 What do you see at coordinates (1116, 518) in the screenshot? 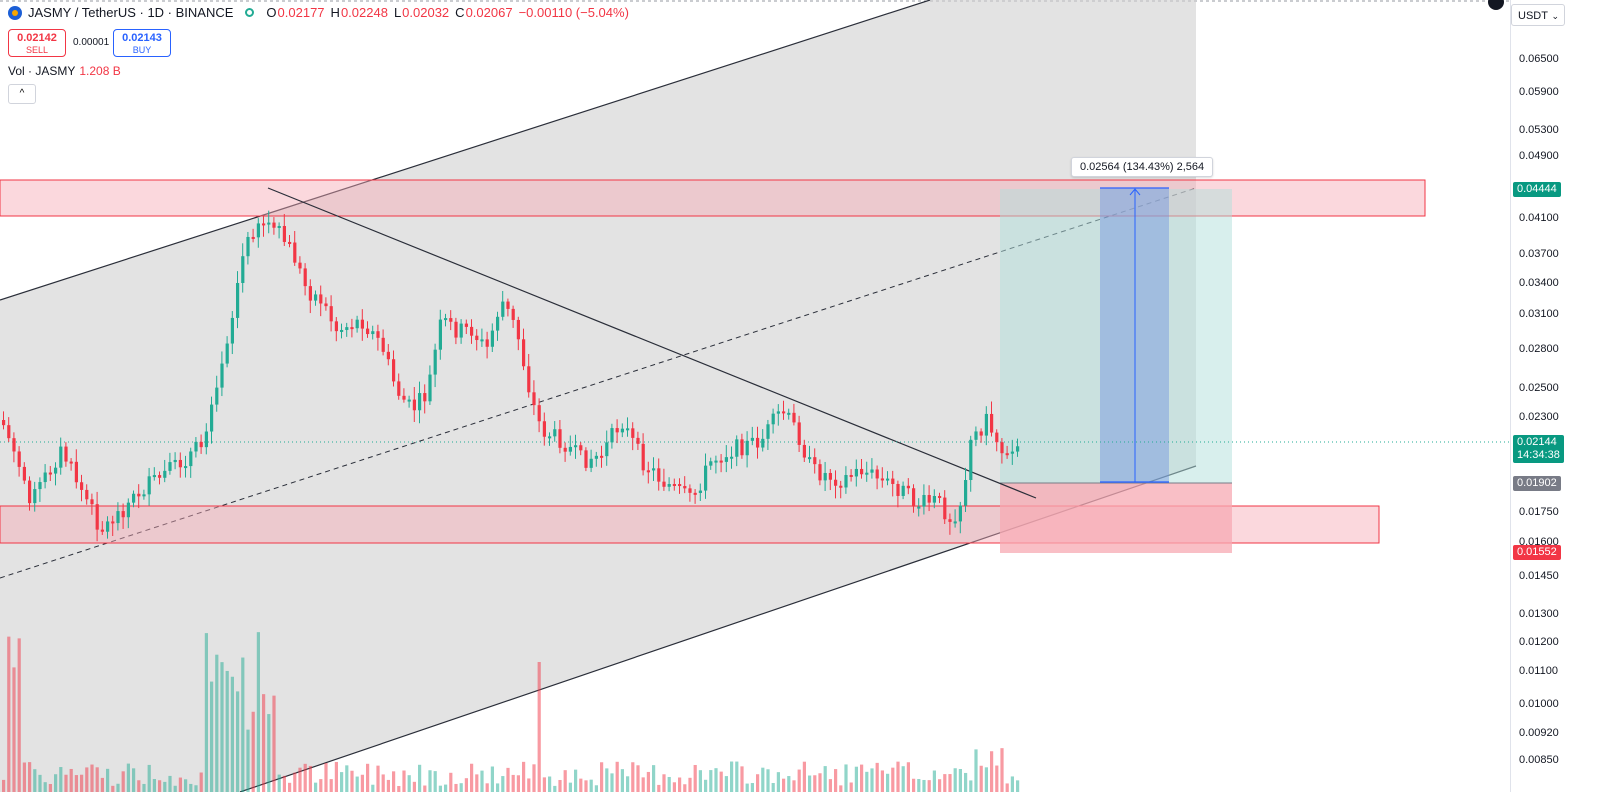
I see `long-position-stop` at bounding box center [1116, 518].